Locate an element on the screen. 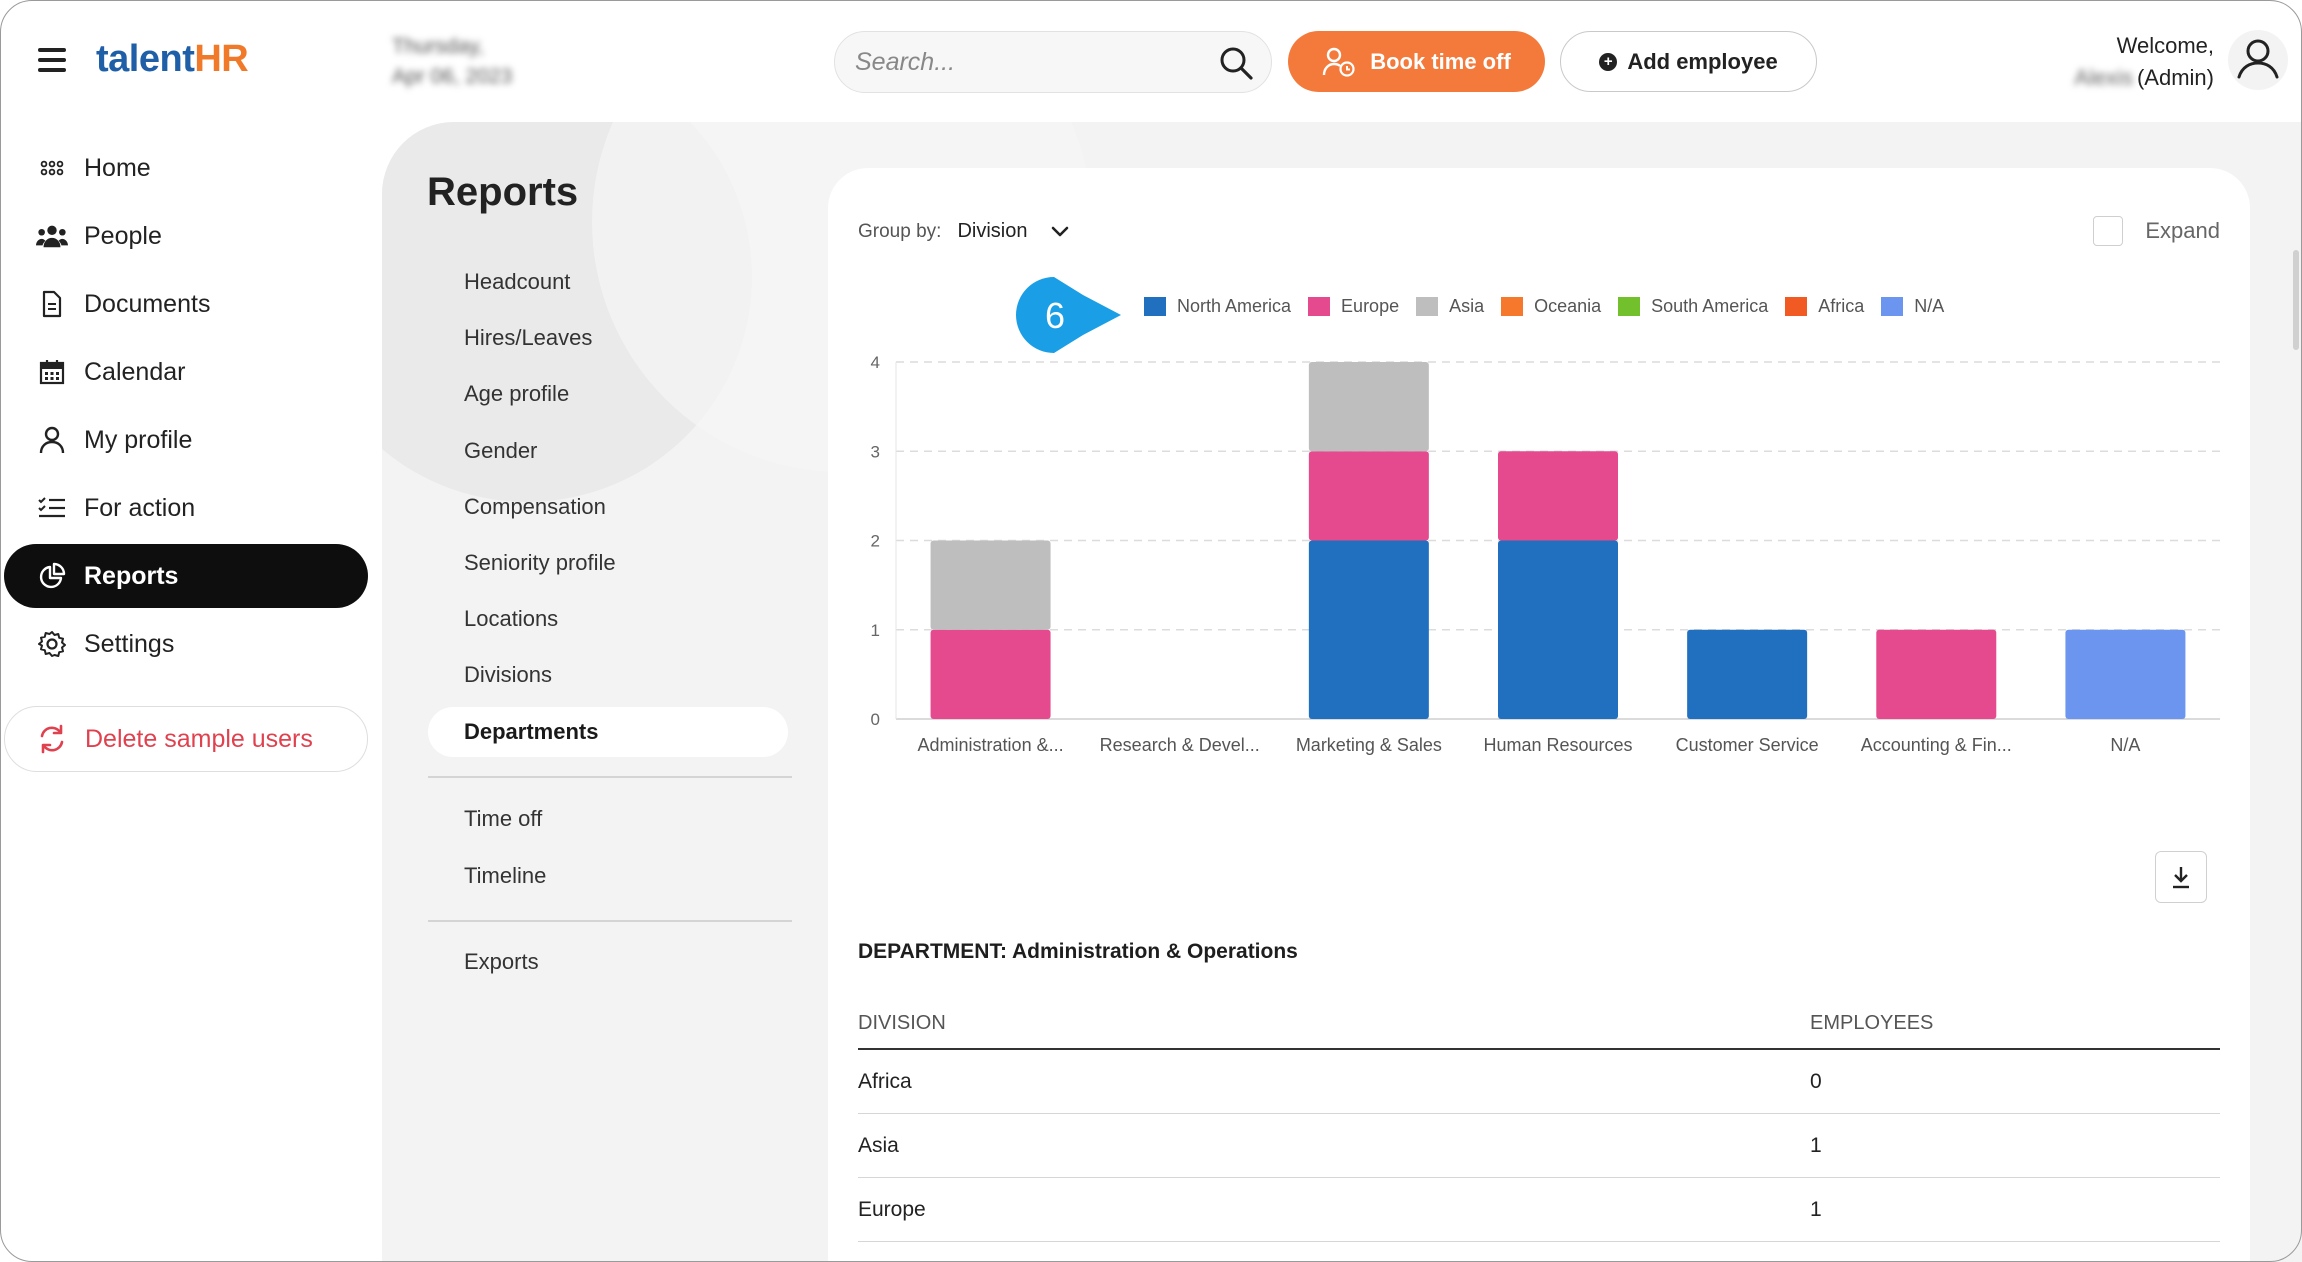 The image size is (2302, 1262). sidebar-item-label: People is located at coordinates (123, 235).